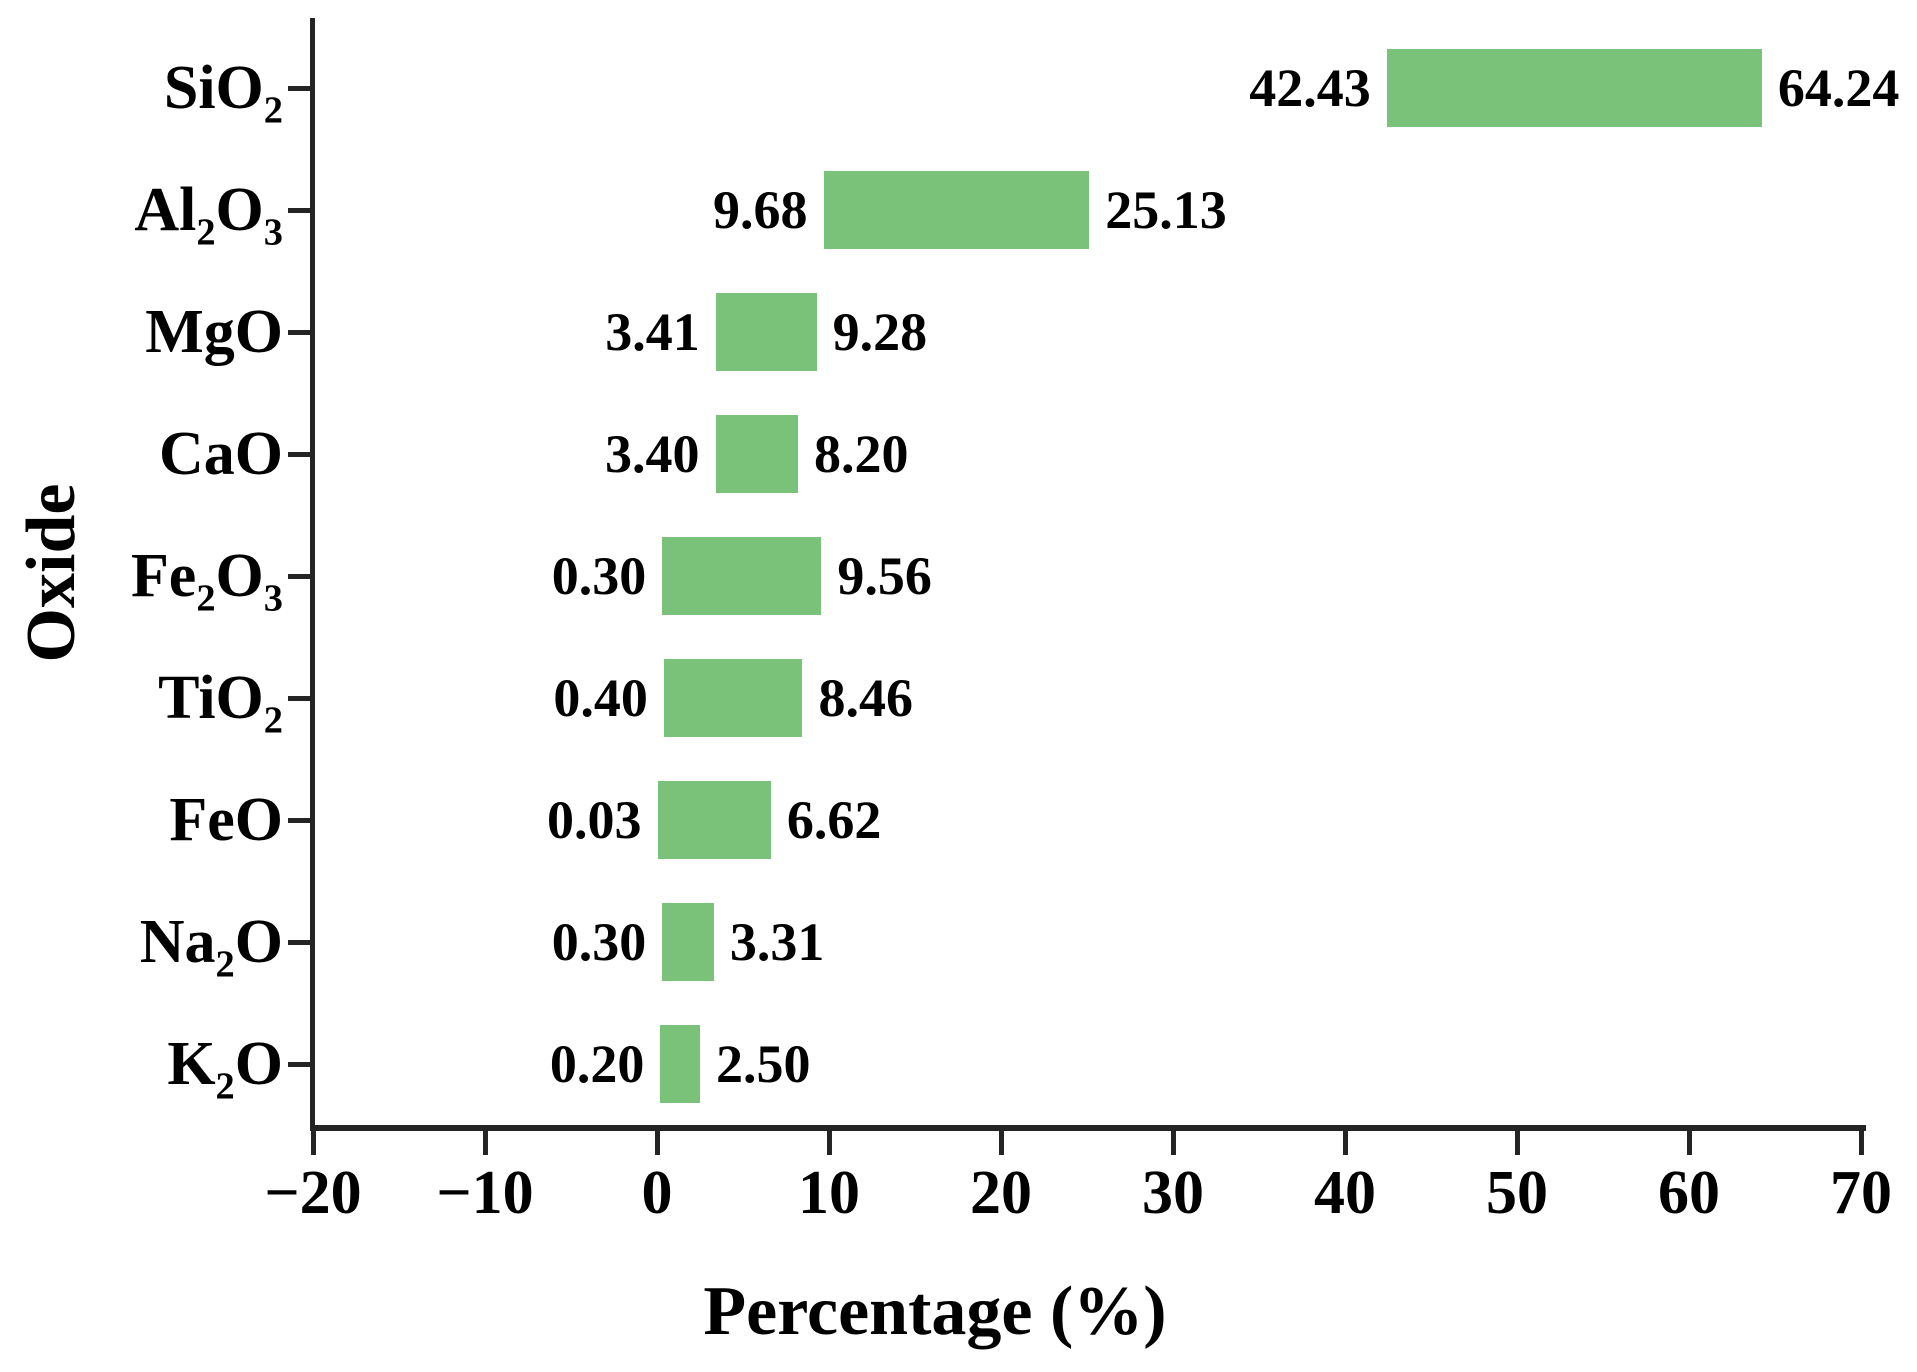 Image resolution: width=1917 pixels, height=1372 pixels. Describe the element at coordinates (597, 1064) in the screenshot. I see `bar-min-value: 0.20` at that location.